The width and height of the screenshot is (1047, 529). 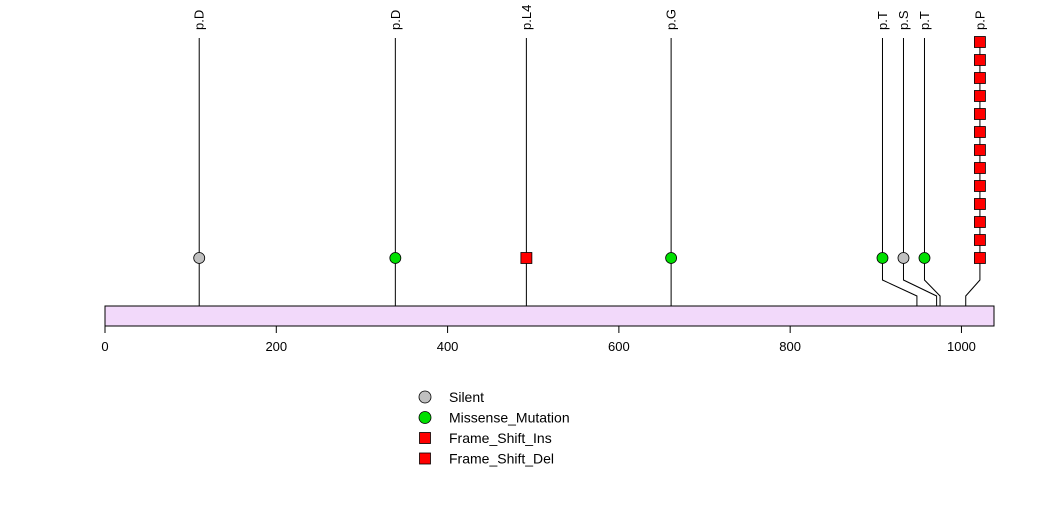 What do you see at coordinates (671, 19) in the screenshot?
I see `mutation-label: p.G` at bounding box center [671, 19].